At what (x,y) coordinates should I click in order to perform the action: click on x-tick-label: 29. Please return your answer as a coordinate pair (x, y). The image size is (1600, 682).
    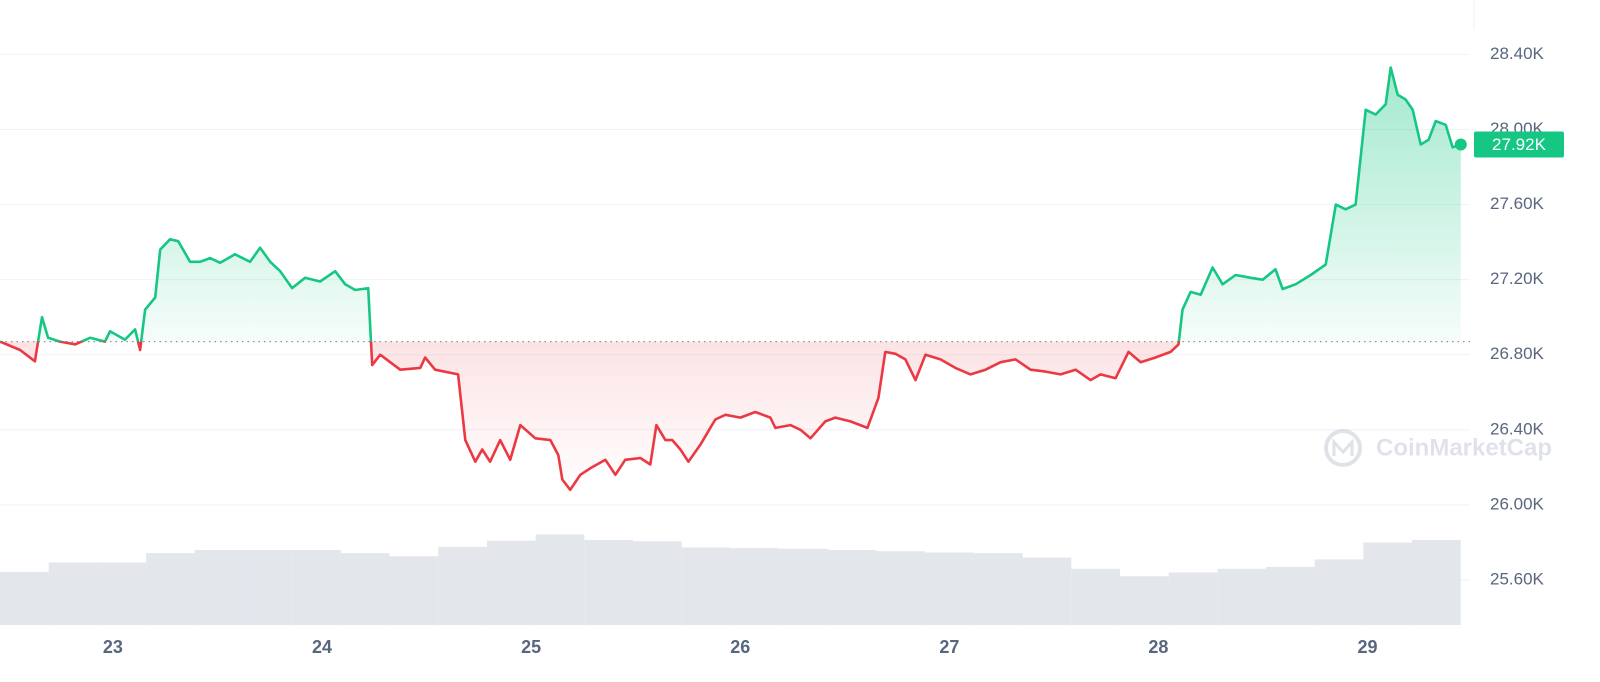
    Looking at the image, I should click on (1368, 647).